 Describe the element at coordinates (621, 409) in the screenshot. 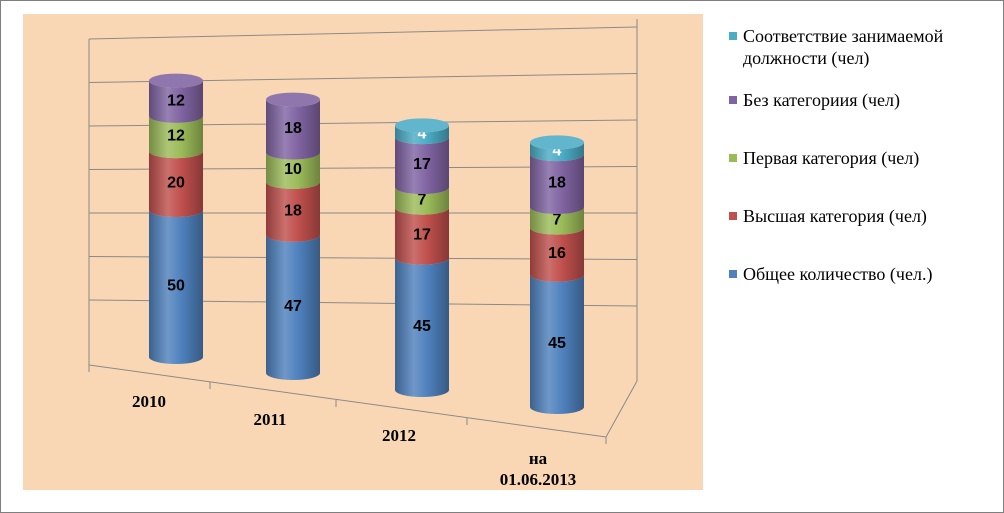

I see `floor-right-edge` at that location.